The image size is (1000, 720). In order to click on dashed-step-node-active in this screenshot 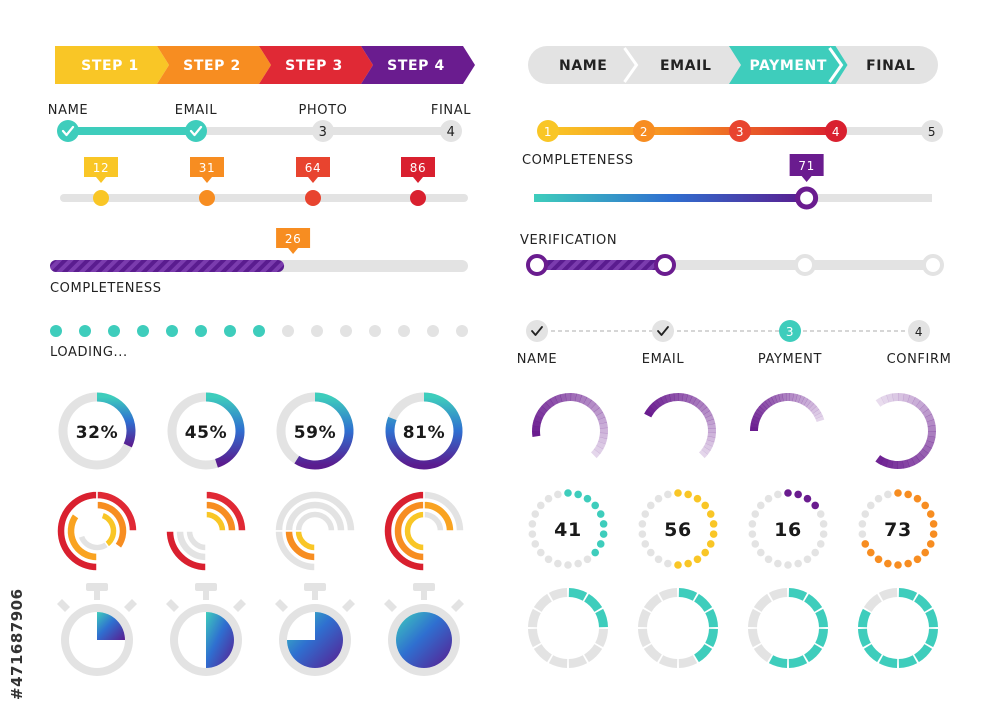, I will do `click(790, 331)`.